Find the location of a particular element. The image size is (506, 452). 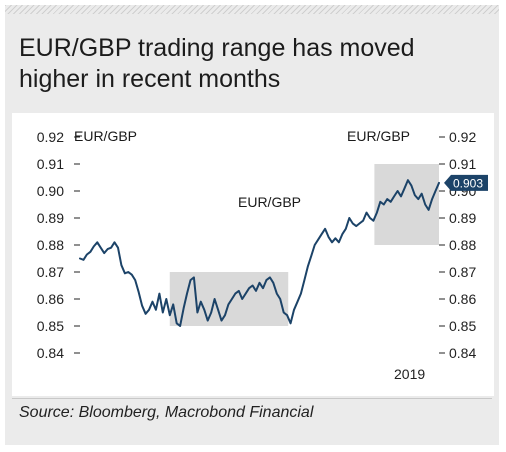

x-year-label: 2019 is located at coordinates (409, 374).